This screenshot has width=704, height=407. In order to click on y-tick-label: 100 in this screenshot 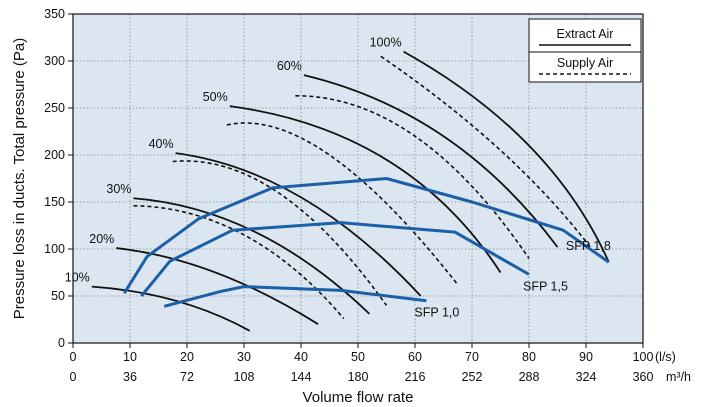, I will do `click(54, 249)`.